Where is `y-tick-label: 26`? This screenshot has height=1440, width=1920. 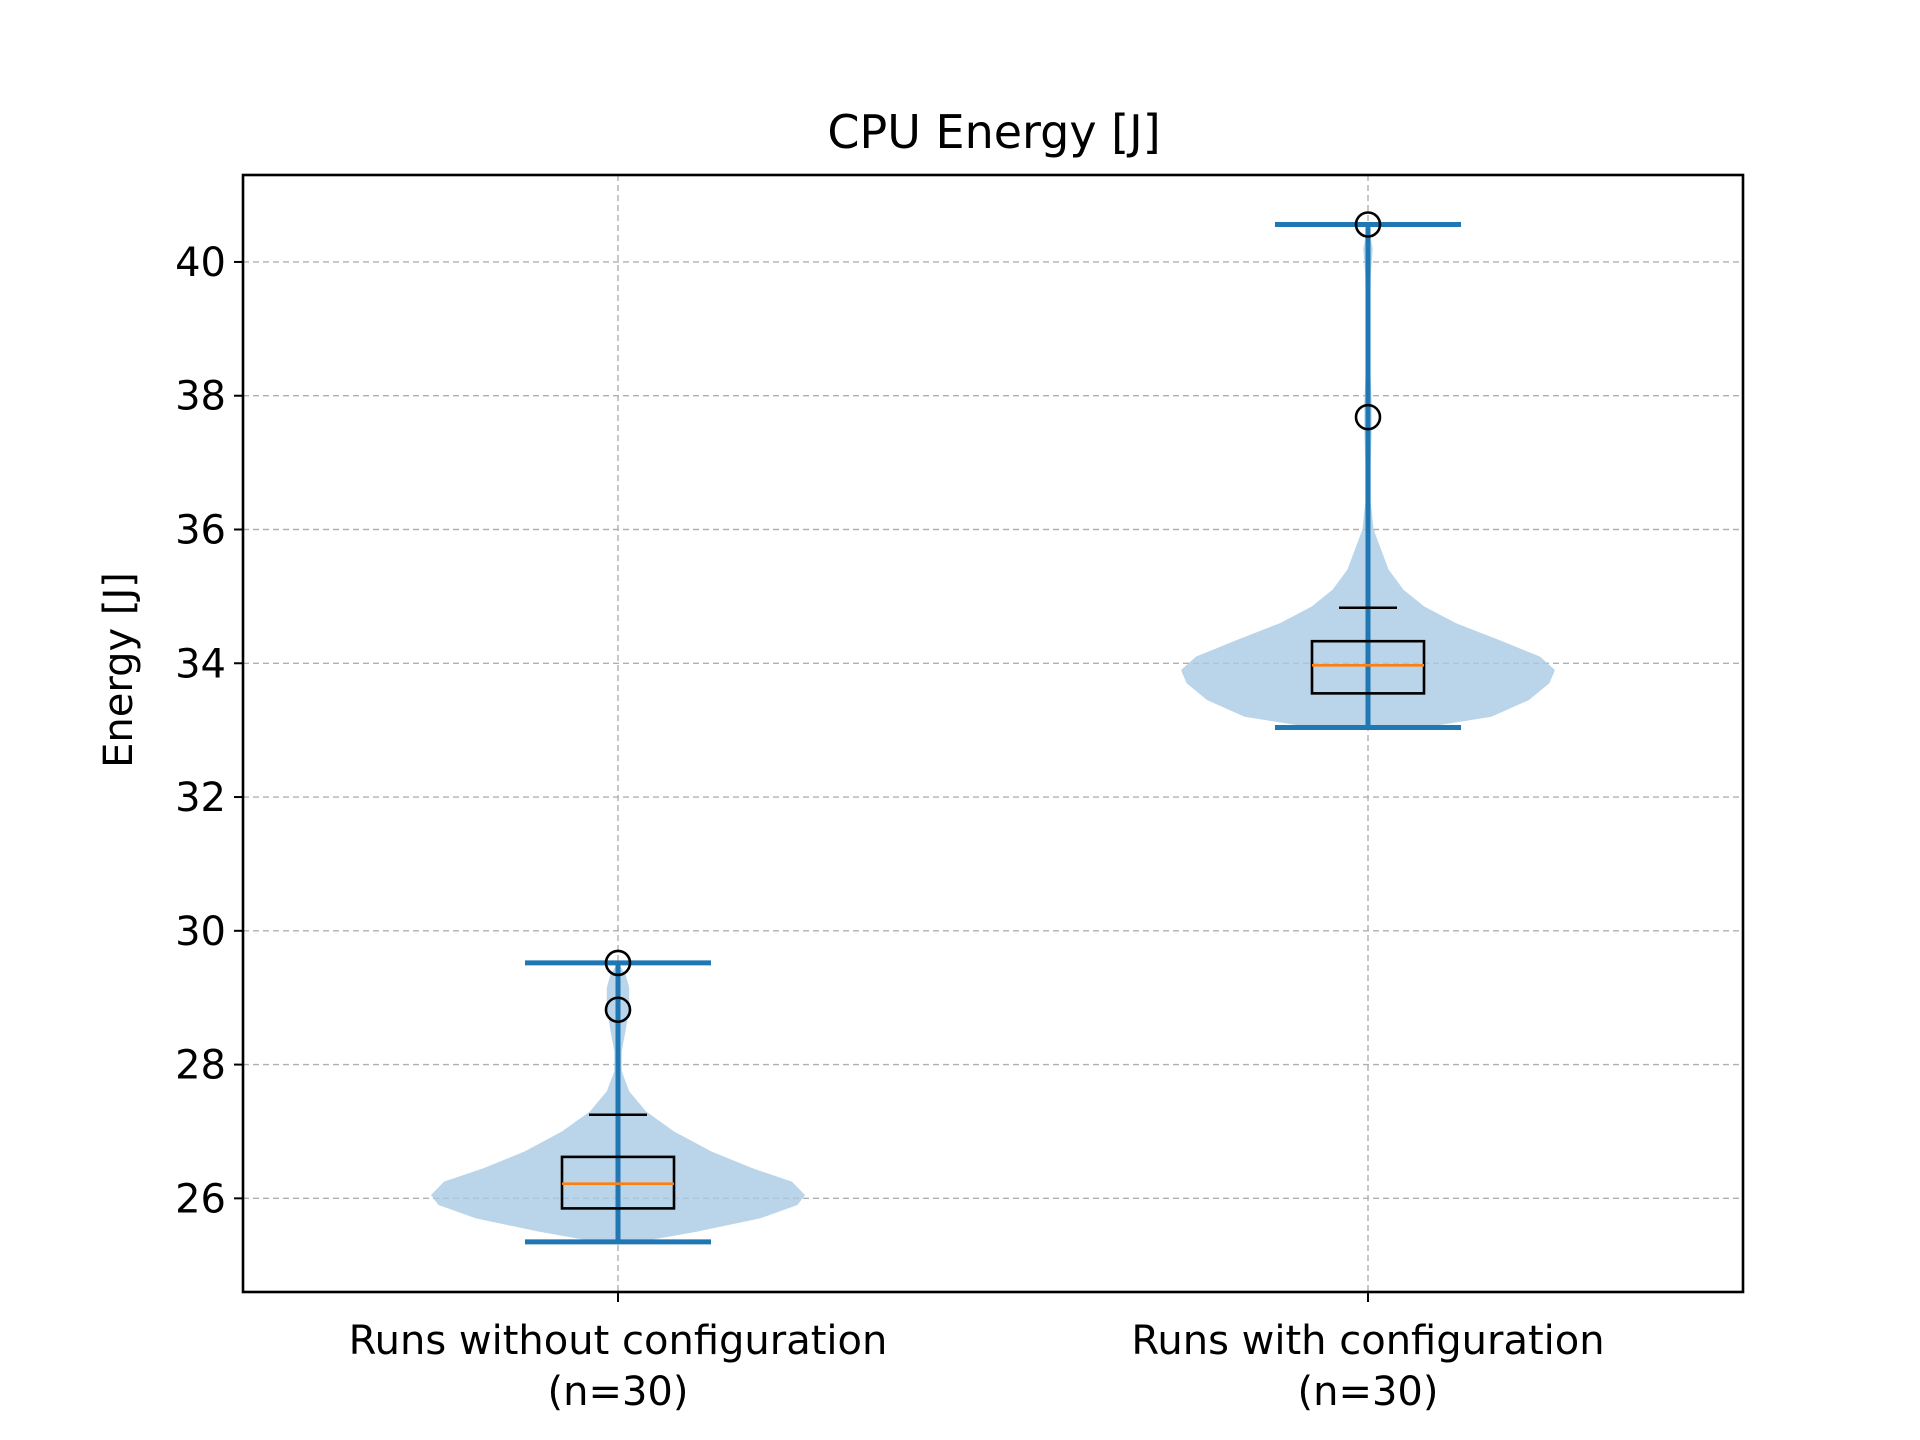
y-tick-label: 26 is located at coordinates (200, 1199).